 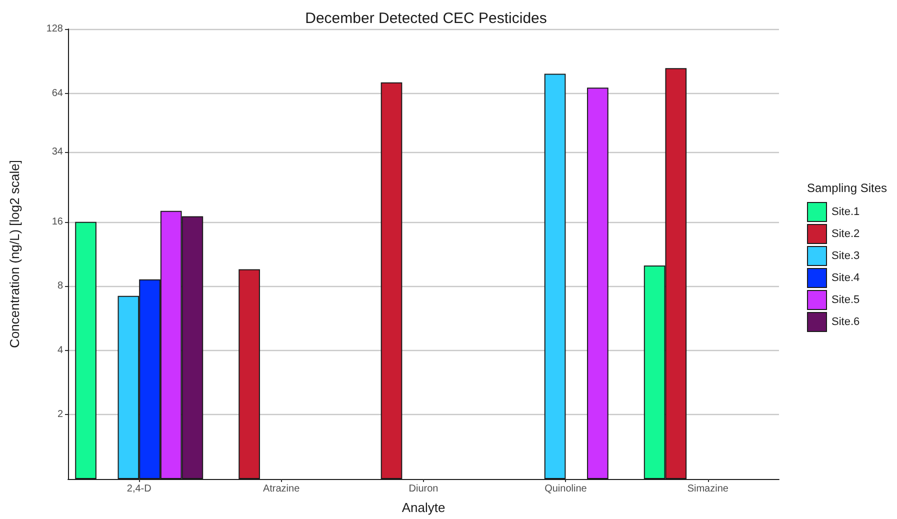 What do you see at coordinates (58, 152) in the screenshot?
I see `y-tick-label: 34` at bounding box center [58, 152].